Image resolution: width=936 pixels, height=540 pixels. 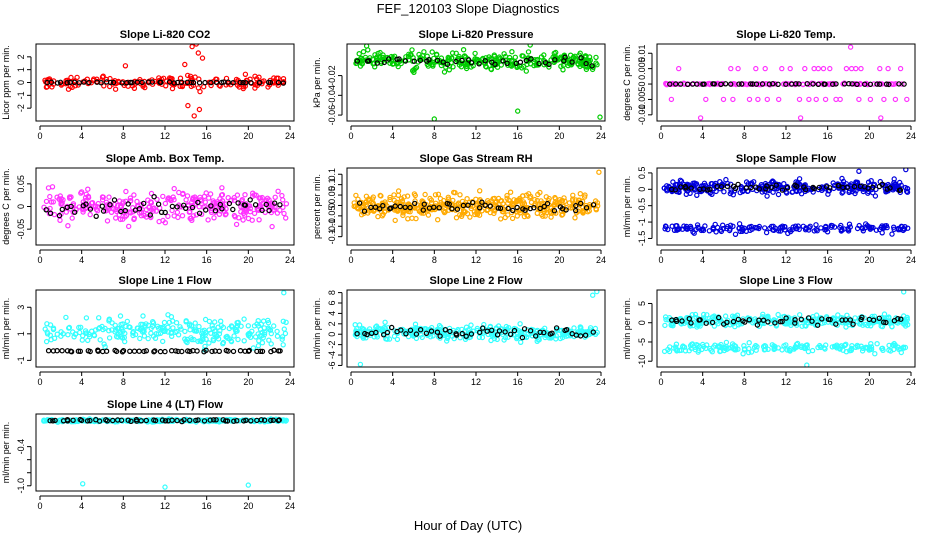 What do you see at coordinates (165, 506) in the screenshot?
I see `x-tick-label: 12` at bounding box center [165, 506].